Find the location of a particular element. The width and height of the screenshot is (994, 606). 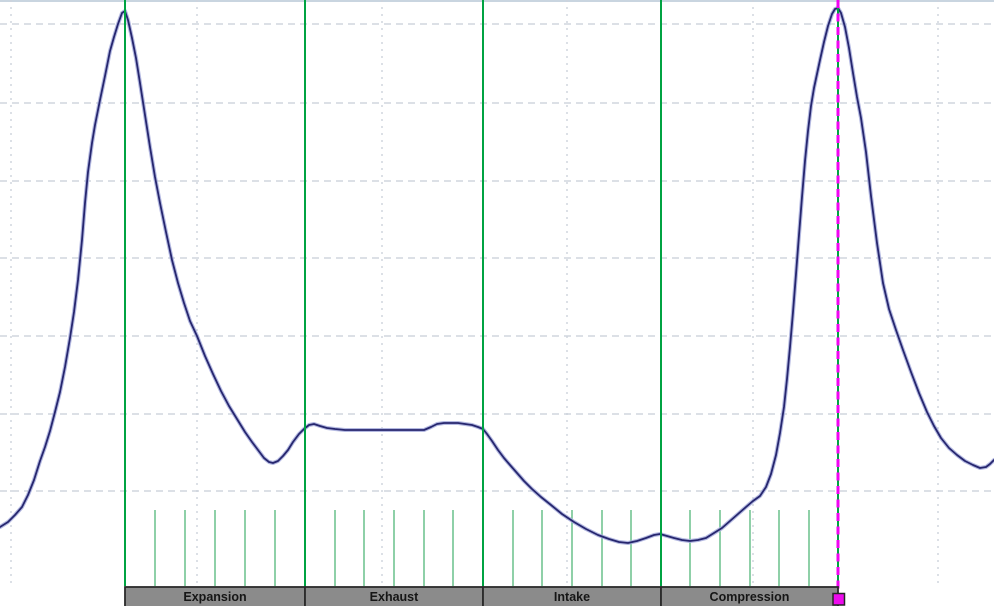

cursor-marker is located at coordinates (839, 599).